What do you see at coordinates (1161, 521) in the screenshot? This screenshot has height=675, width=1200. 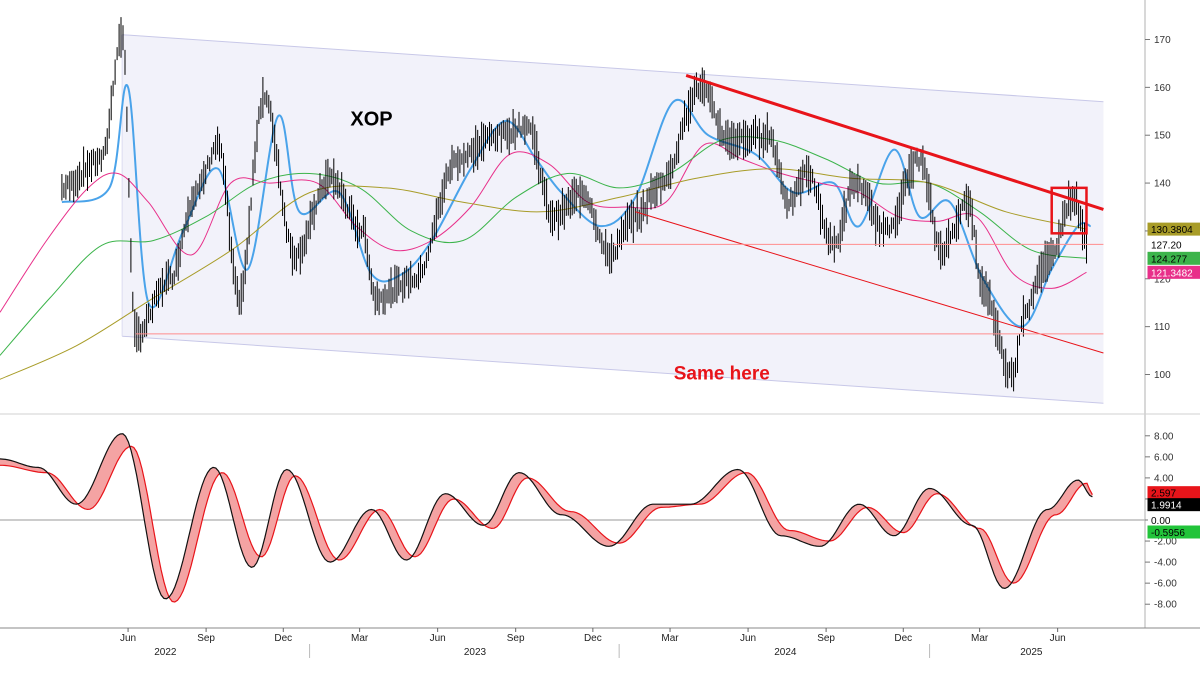 I see `osc-value-label: 0.00` at bounding box center [1161, 521].